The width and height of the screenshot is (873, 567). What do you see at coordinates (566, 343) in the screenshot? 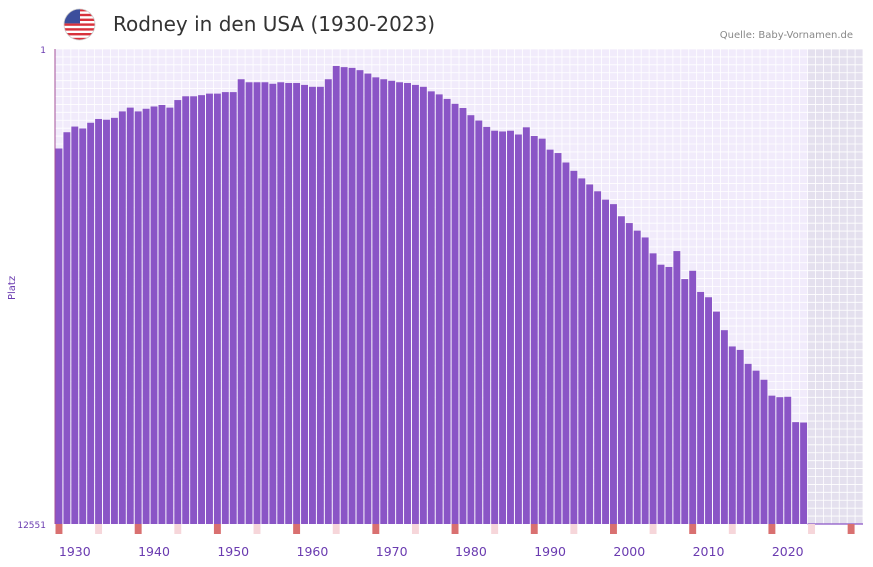
I see `bar-1992` at bounding box center [566, 343].